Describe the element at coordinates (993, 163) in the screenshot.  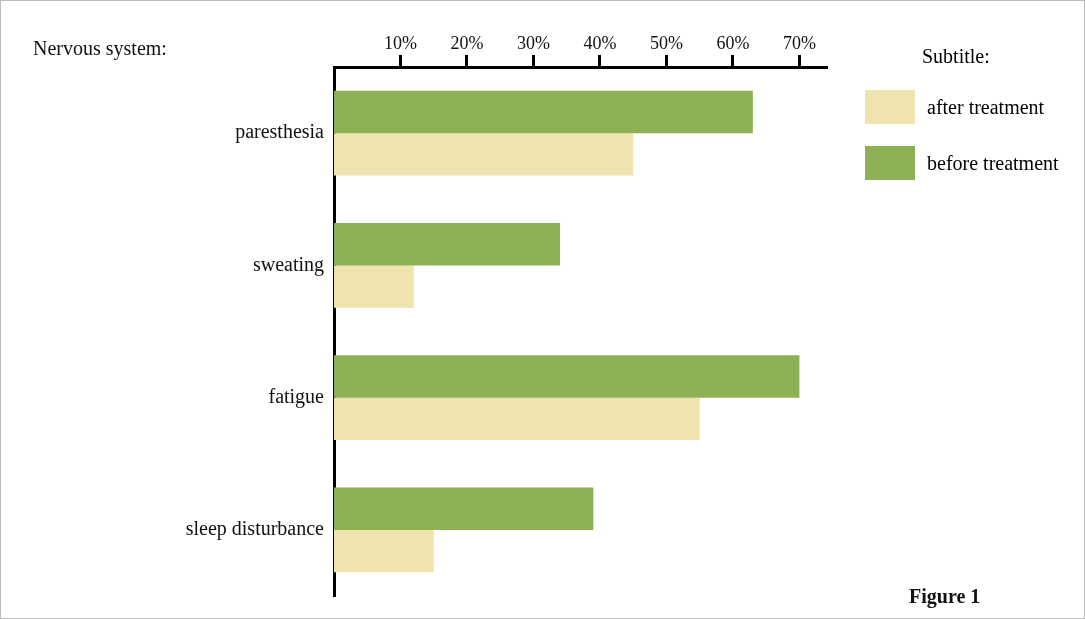
I see `legend-label: before treatment` at that location.